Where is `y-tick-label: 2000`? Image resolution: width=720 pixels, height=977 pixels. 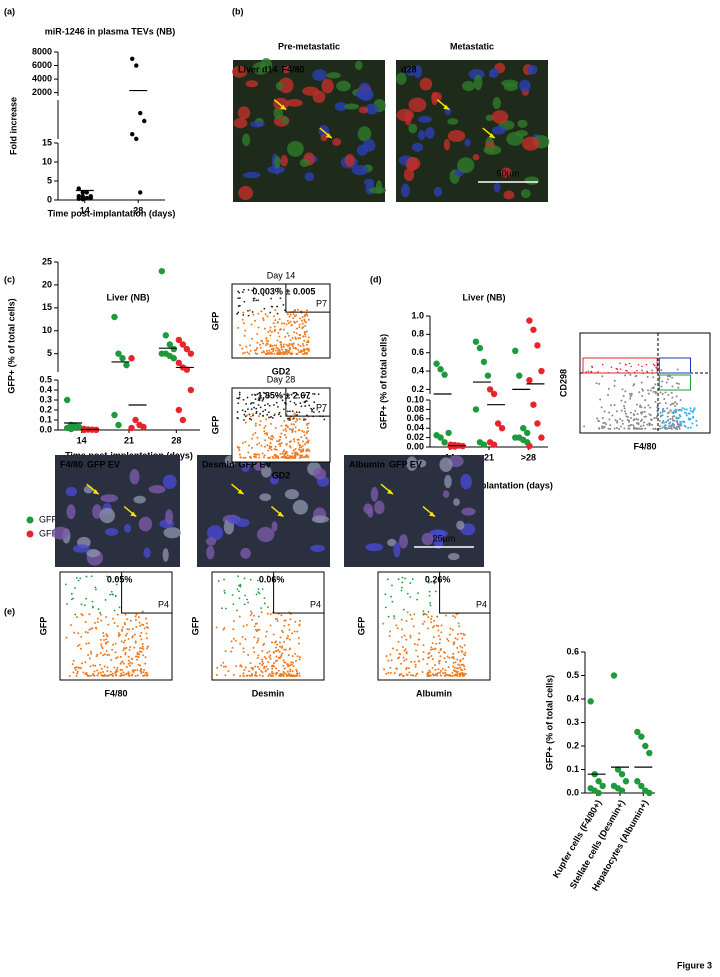 y-tick-label: 2000 is located at coordinates (42, 92).